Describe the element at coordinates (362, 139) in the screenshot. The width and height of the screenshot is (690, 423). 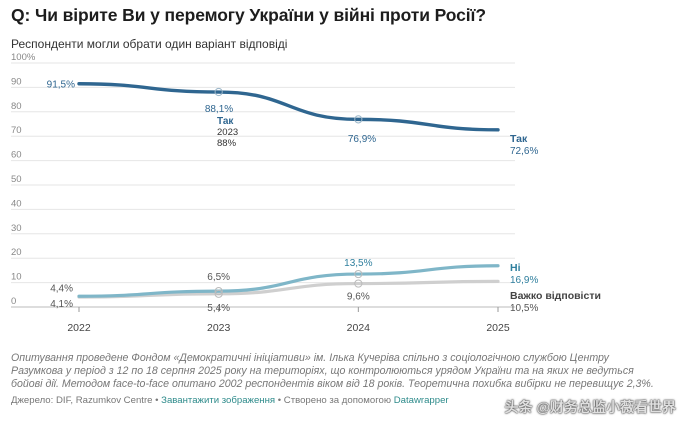
I see `data-label: 76,9%` at that location.